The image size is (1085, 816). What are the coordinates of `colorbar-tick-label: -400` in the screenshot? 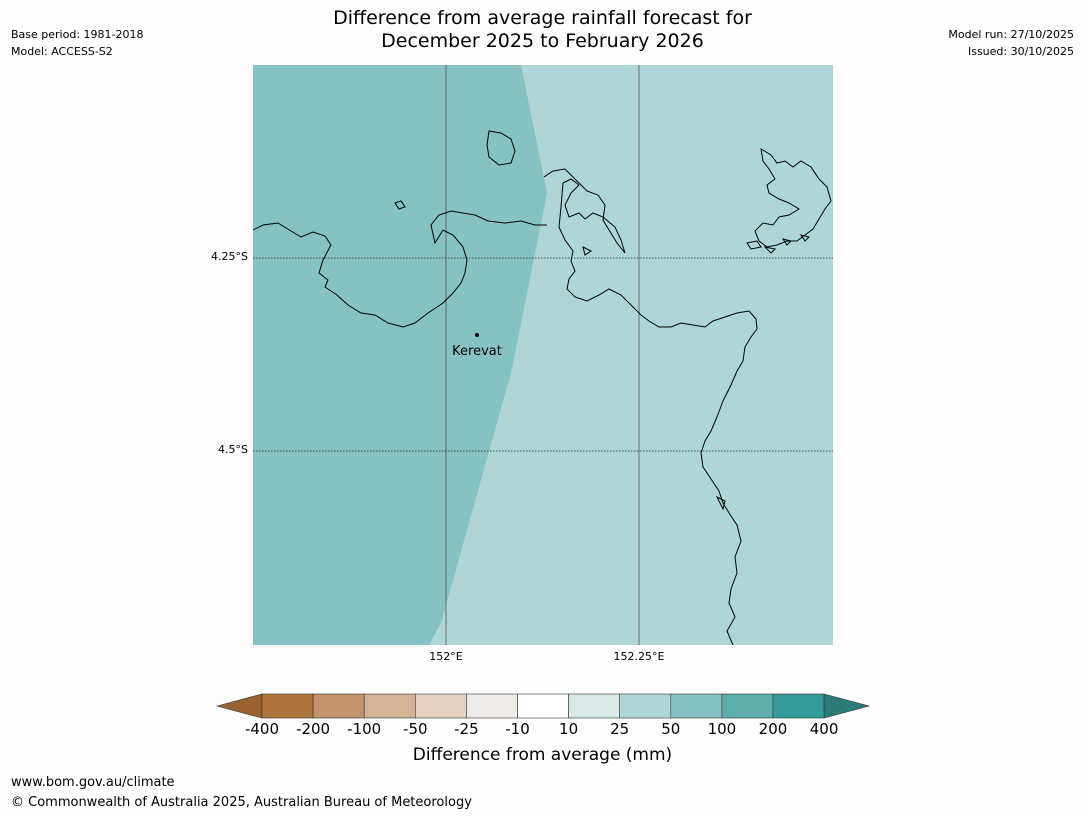 It's located at (262, 729).